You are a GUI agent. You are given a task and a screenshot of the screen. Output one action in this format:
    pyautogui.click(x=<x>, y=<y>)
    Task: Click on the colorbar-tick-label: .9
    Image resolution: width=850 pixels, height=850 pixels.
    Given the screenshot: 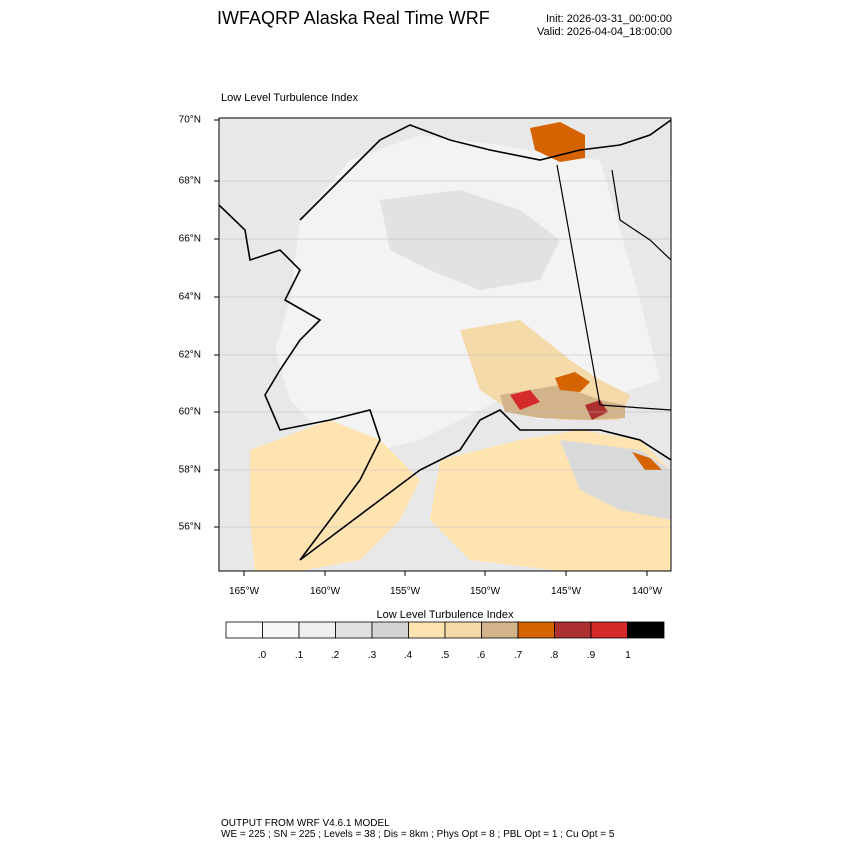 What is the action you would take?
    pyautogui.click(x=591, y=655)
    